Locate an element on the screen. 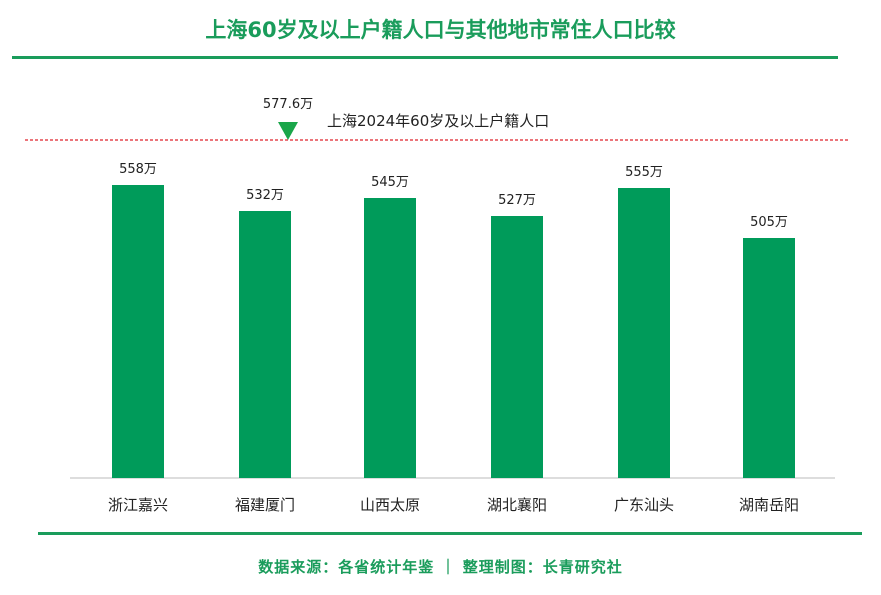 The width and height of the screenshot is (881, 595). x-tick-label: 浙江嘉兴 is located at coordinates (138, 505).